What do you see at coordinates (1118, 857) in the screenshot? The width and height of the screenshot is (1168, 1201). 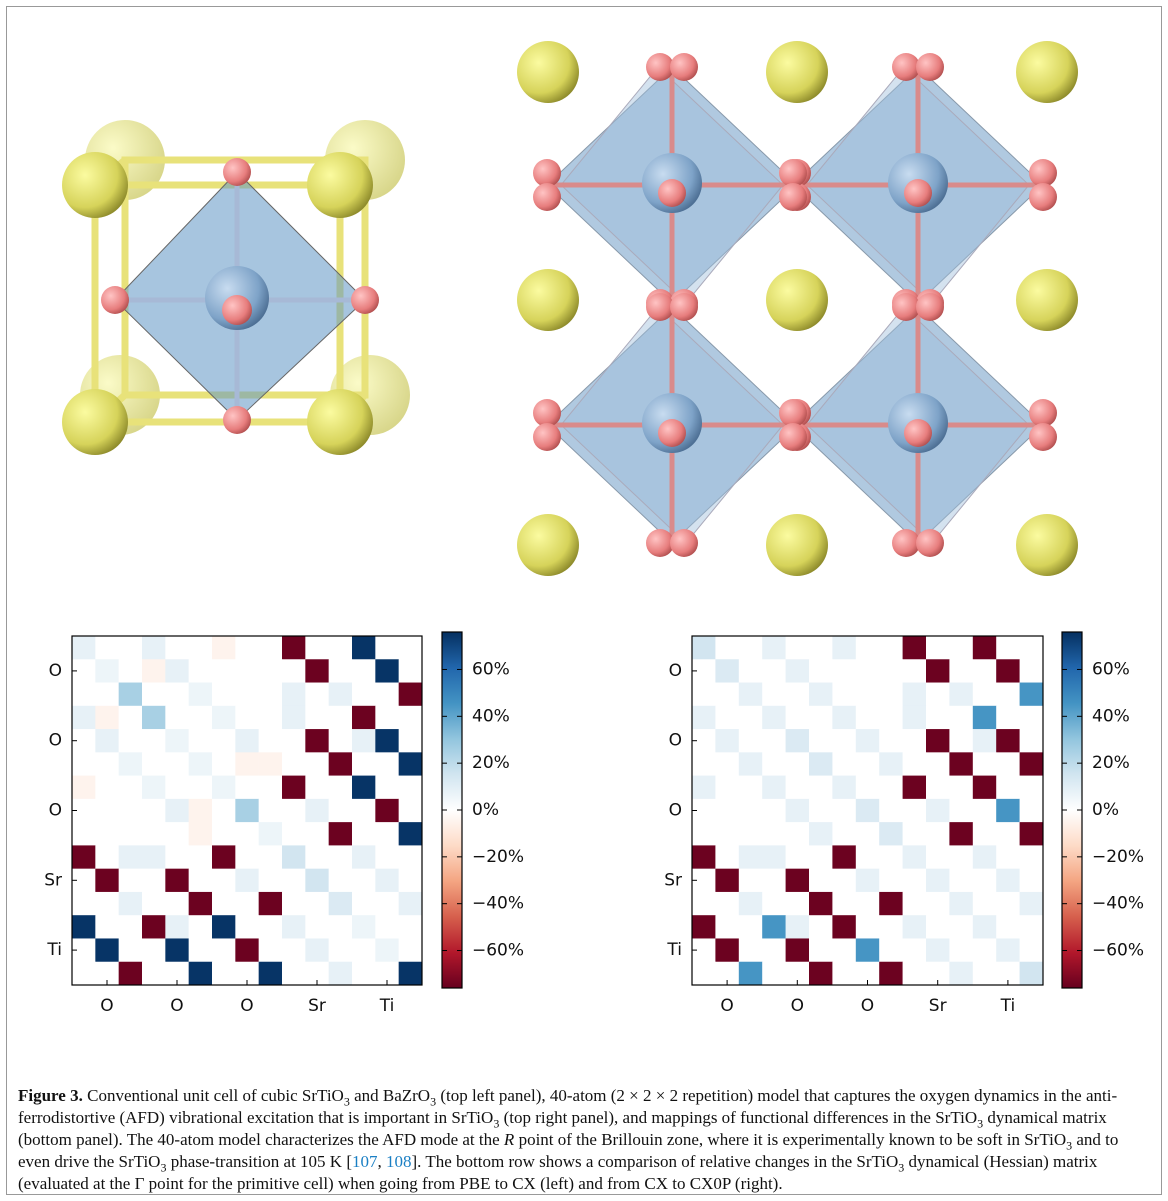 I see `colorbar-tick-label: −20%` at bounding box center [1118, 857].